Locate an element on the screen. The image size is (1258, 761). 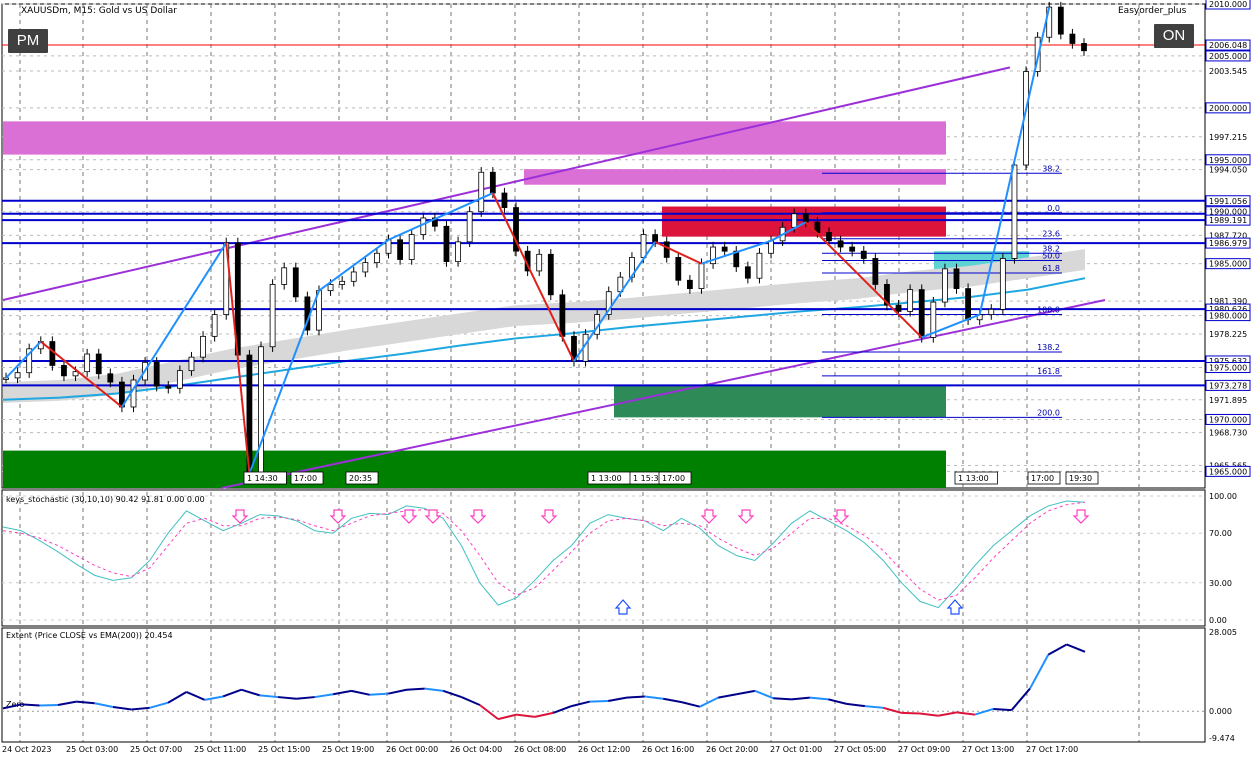
price-axis-label: 1975.632 is located at coordinates (1228, 361).